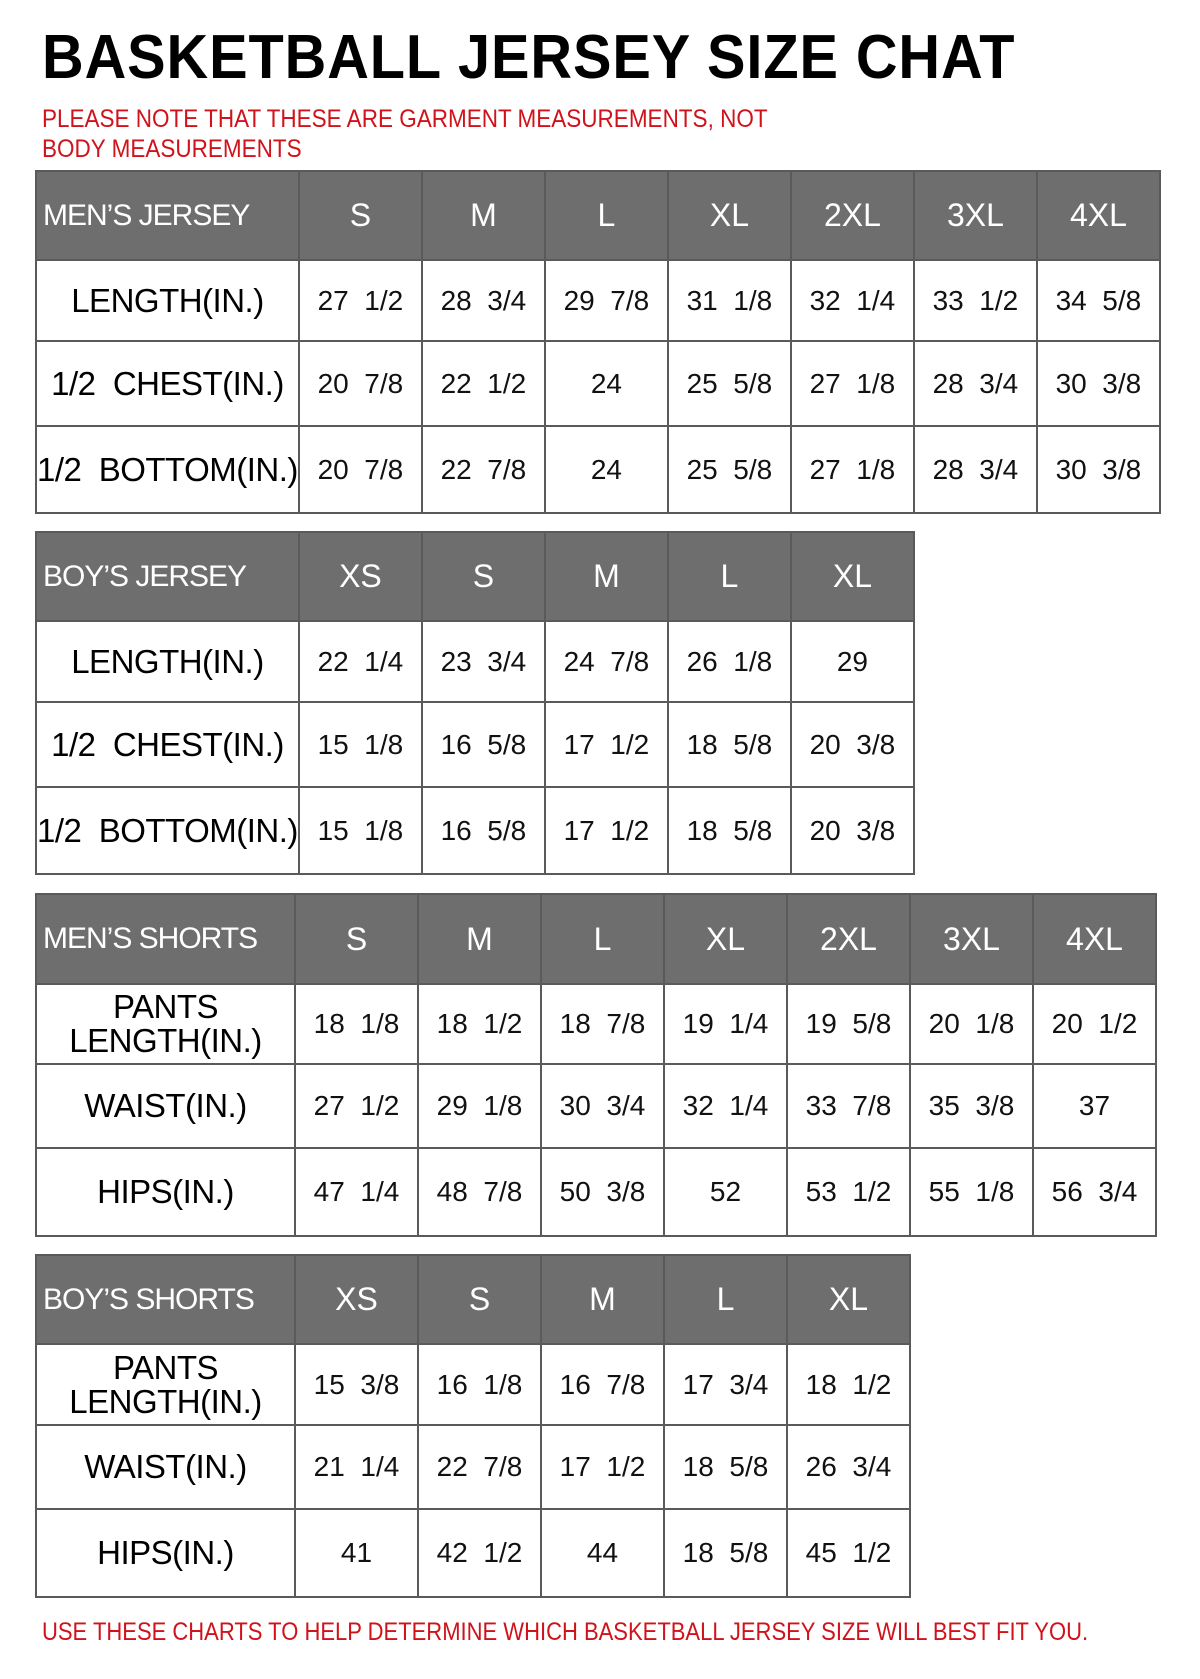 Image resolution: width=1200 pixels, height=1679 pixels. Describe the element at coordinates (473, 1467) in the screenshot. I see `table-row: WAIST(IN.) 21 1/4 22 7/8 17 1/2 18 5/8 26 3/4` at that location.